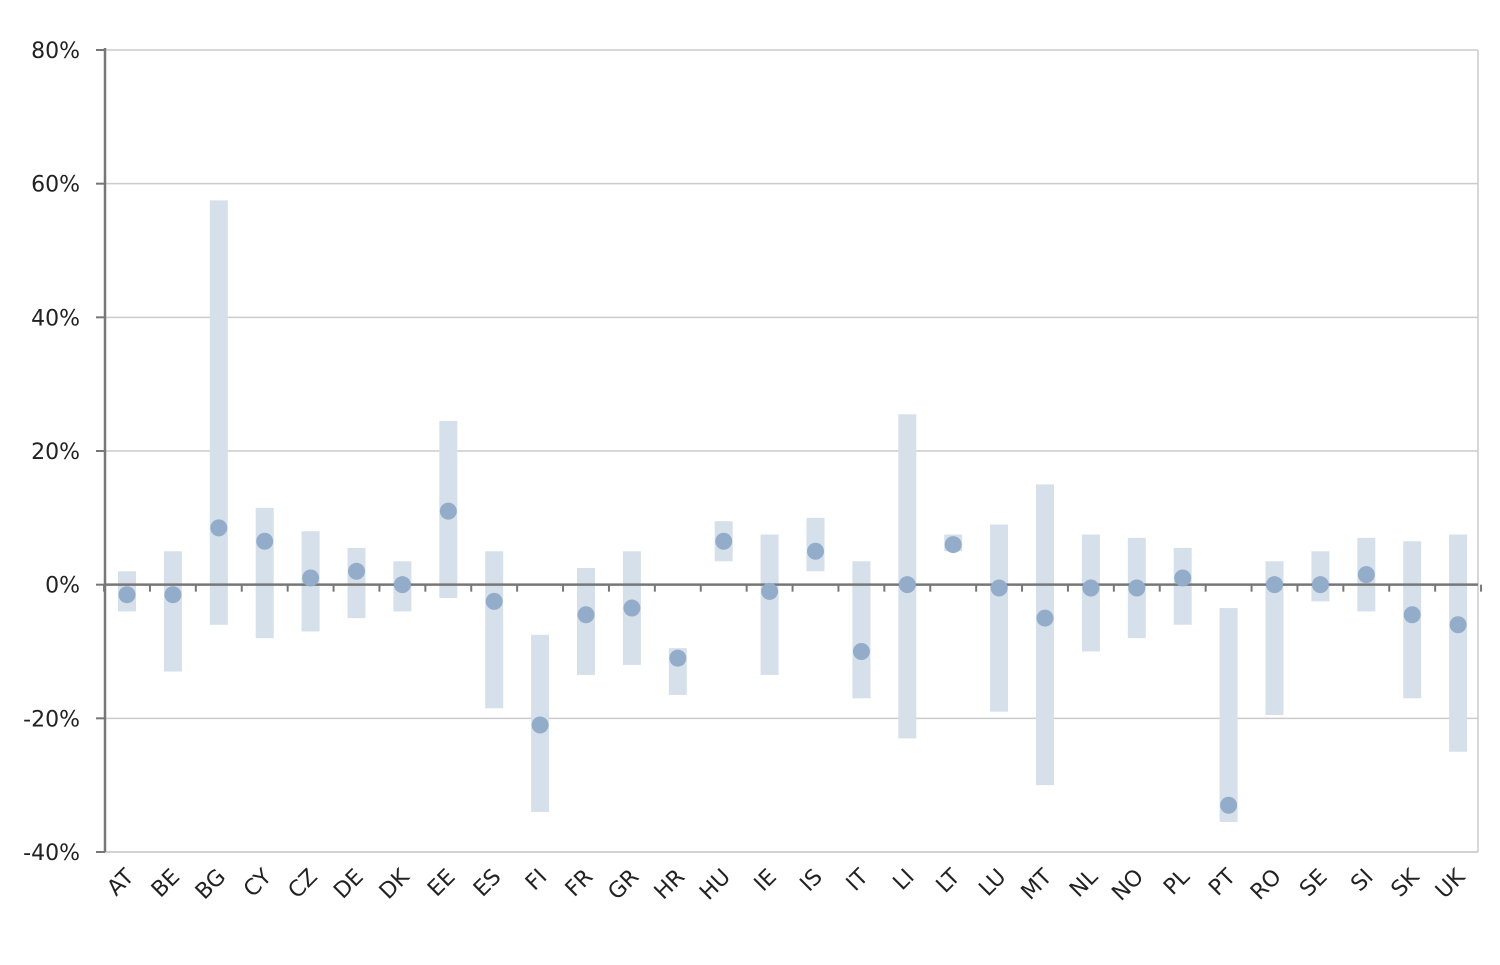 The image size is (1500, 965). Describe the element at coordinates (1313, 883) in the screenshot. I see `x-category-label: SE` at that location.